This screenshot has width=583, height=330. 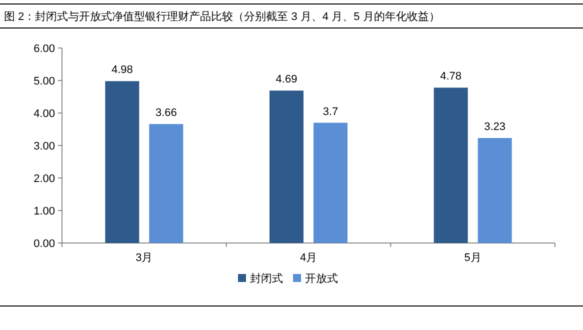 I want to click on x-tick-label: 4月, so click(x=309, y=258).